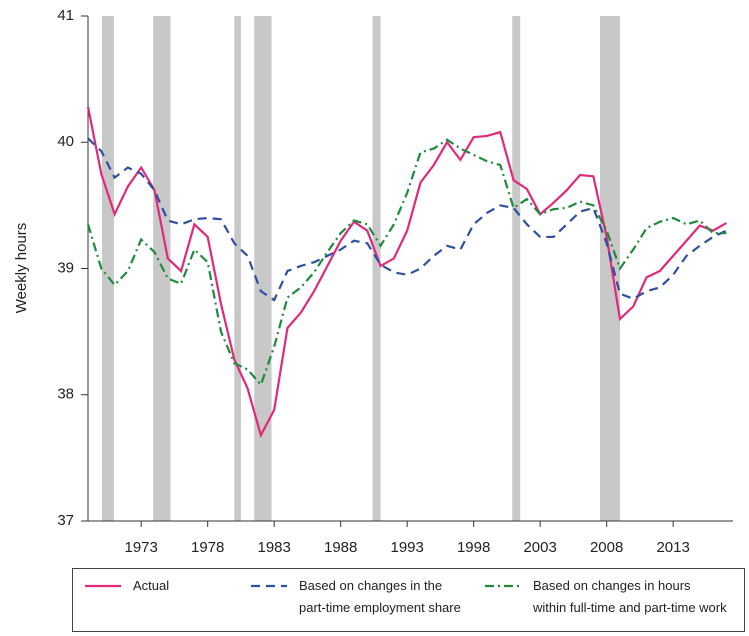 This screenshot has height=636, width=749. I want to click on x-tick-label: 1998, so click(473, 547).